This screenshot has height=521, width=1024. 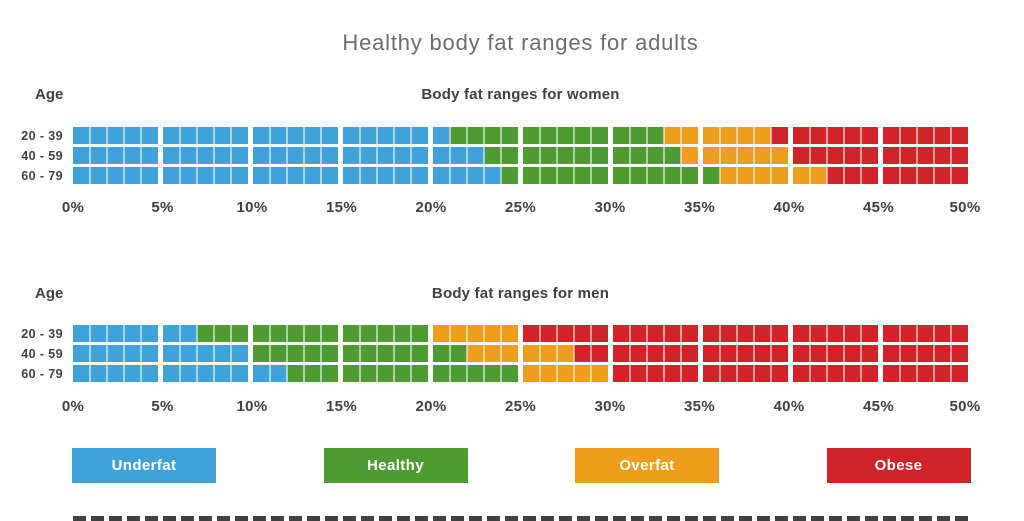 I want to click on legend-box-underfat: Underfat, so click(x=144, y=465).